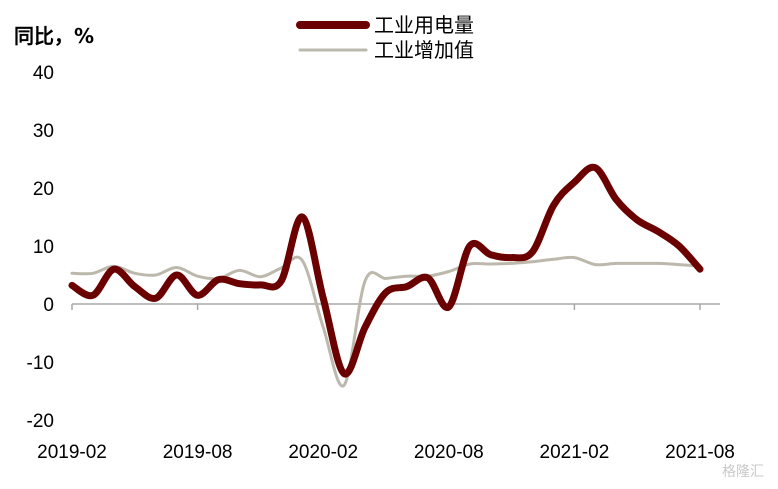 This screenshot has height=489, width=778. What do you see at coordinates (198, 452) in the screenshot?
I see `x-tick-label: 2019-08` at bounding box center [198, 452].